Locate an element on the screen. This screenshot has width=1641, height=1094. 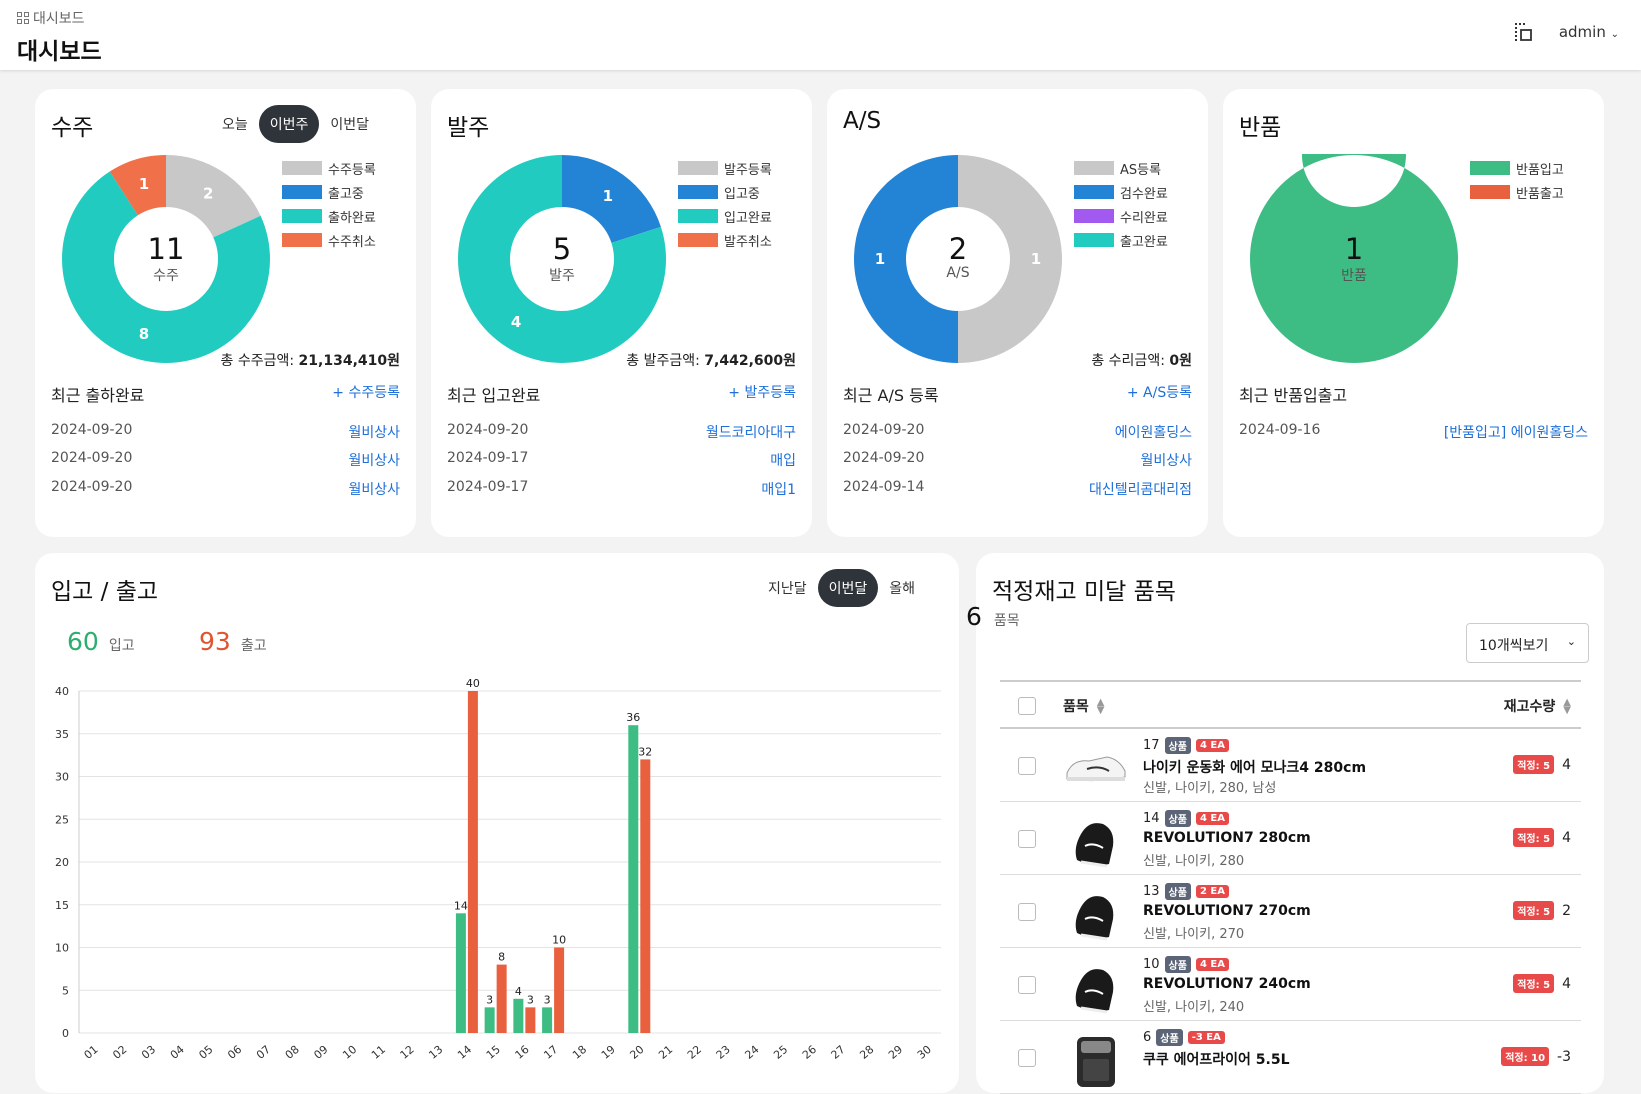
list-link: 월드코리아대구 is located at coordinates (750, 433).